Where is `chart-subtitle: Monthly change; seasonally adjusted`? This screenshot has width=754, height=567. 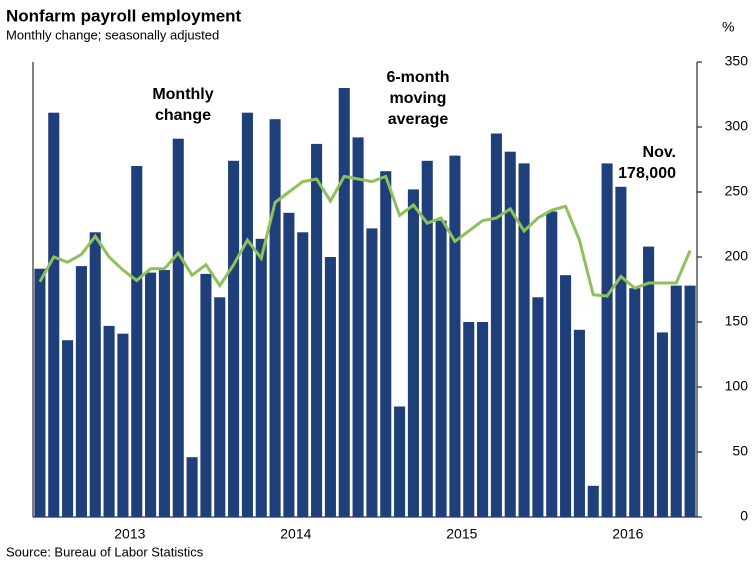 chart-subtitle: Monthly change; seasonally adjusted is located at coordinates (112, 34).